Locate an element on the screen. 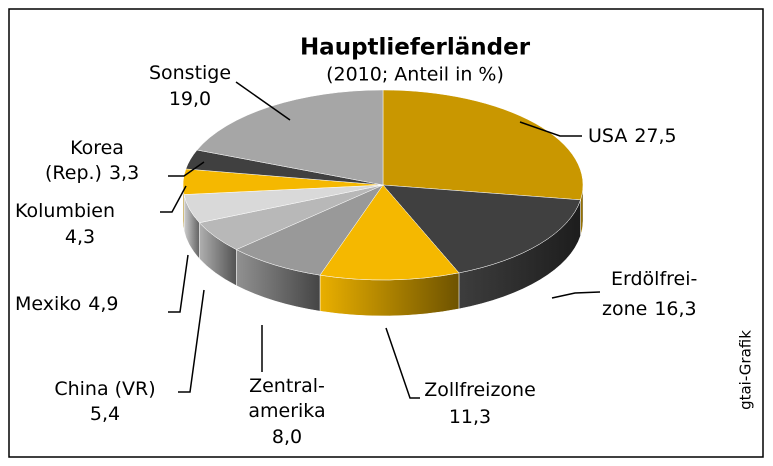 The height and width of the screenshot is (466, 773). label-part: Zentral- is located at coordinates (287, 386).